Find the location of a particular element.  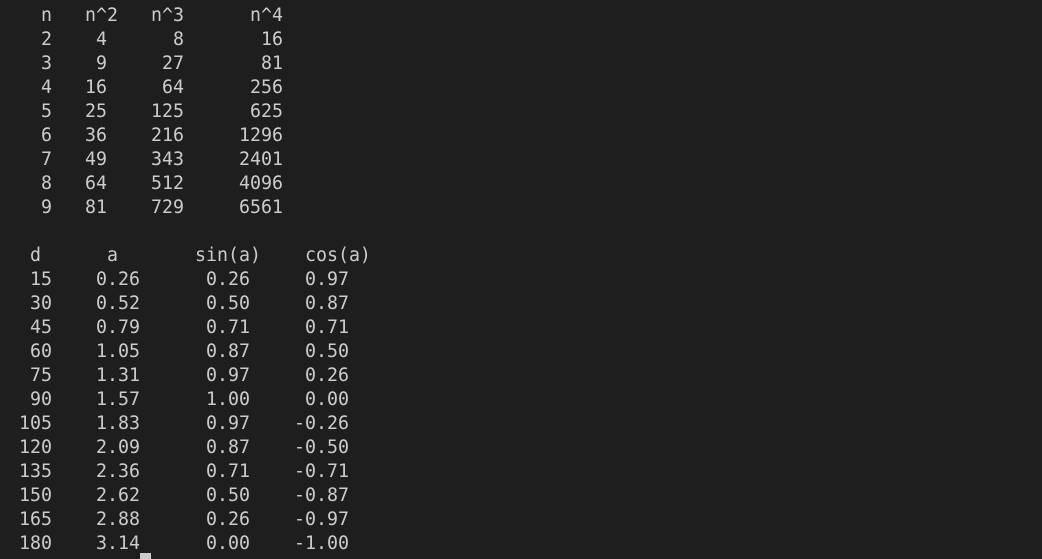

trig-row: 165 2.88 0.26 -0.97 is located at coordinates (189, 520).